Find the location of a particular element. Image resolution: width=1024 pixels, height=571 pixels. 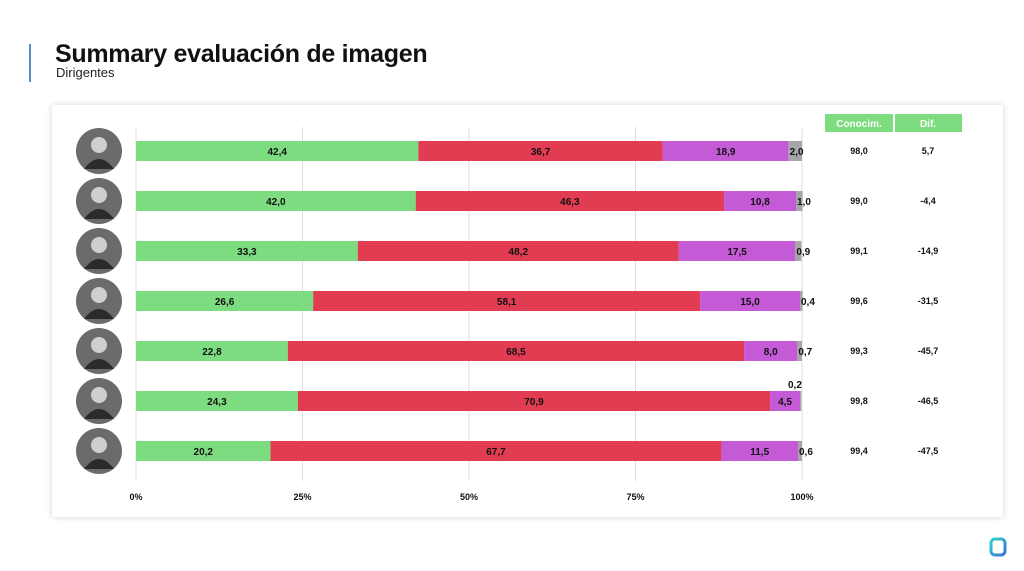

conocim-value: 99,0 is located at coordinates (859, 201).